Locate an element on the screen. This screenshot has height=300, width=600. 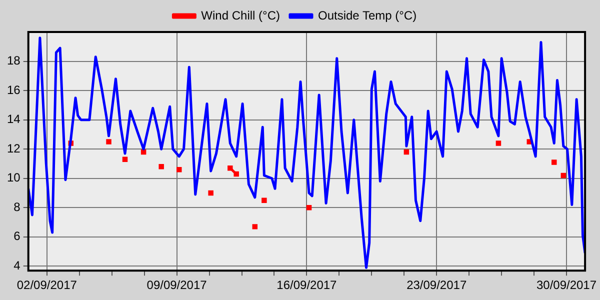
y-tick-label: 16 is located at coordinates (13, 89).